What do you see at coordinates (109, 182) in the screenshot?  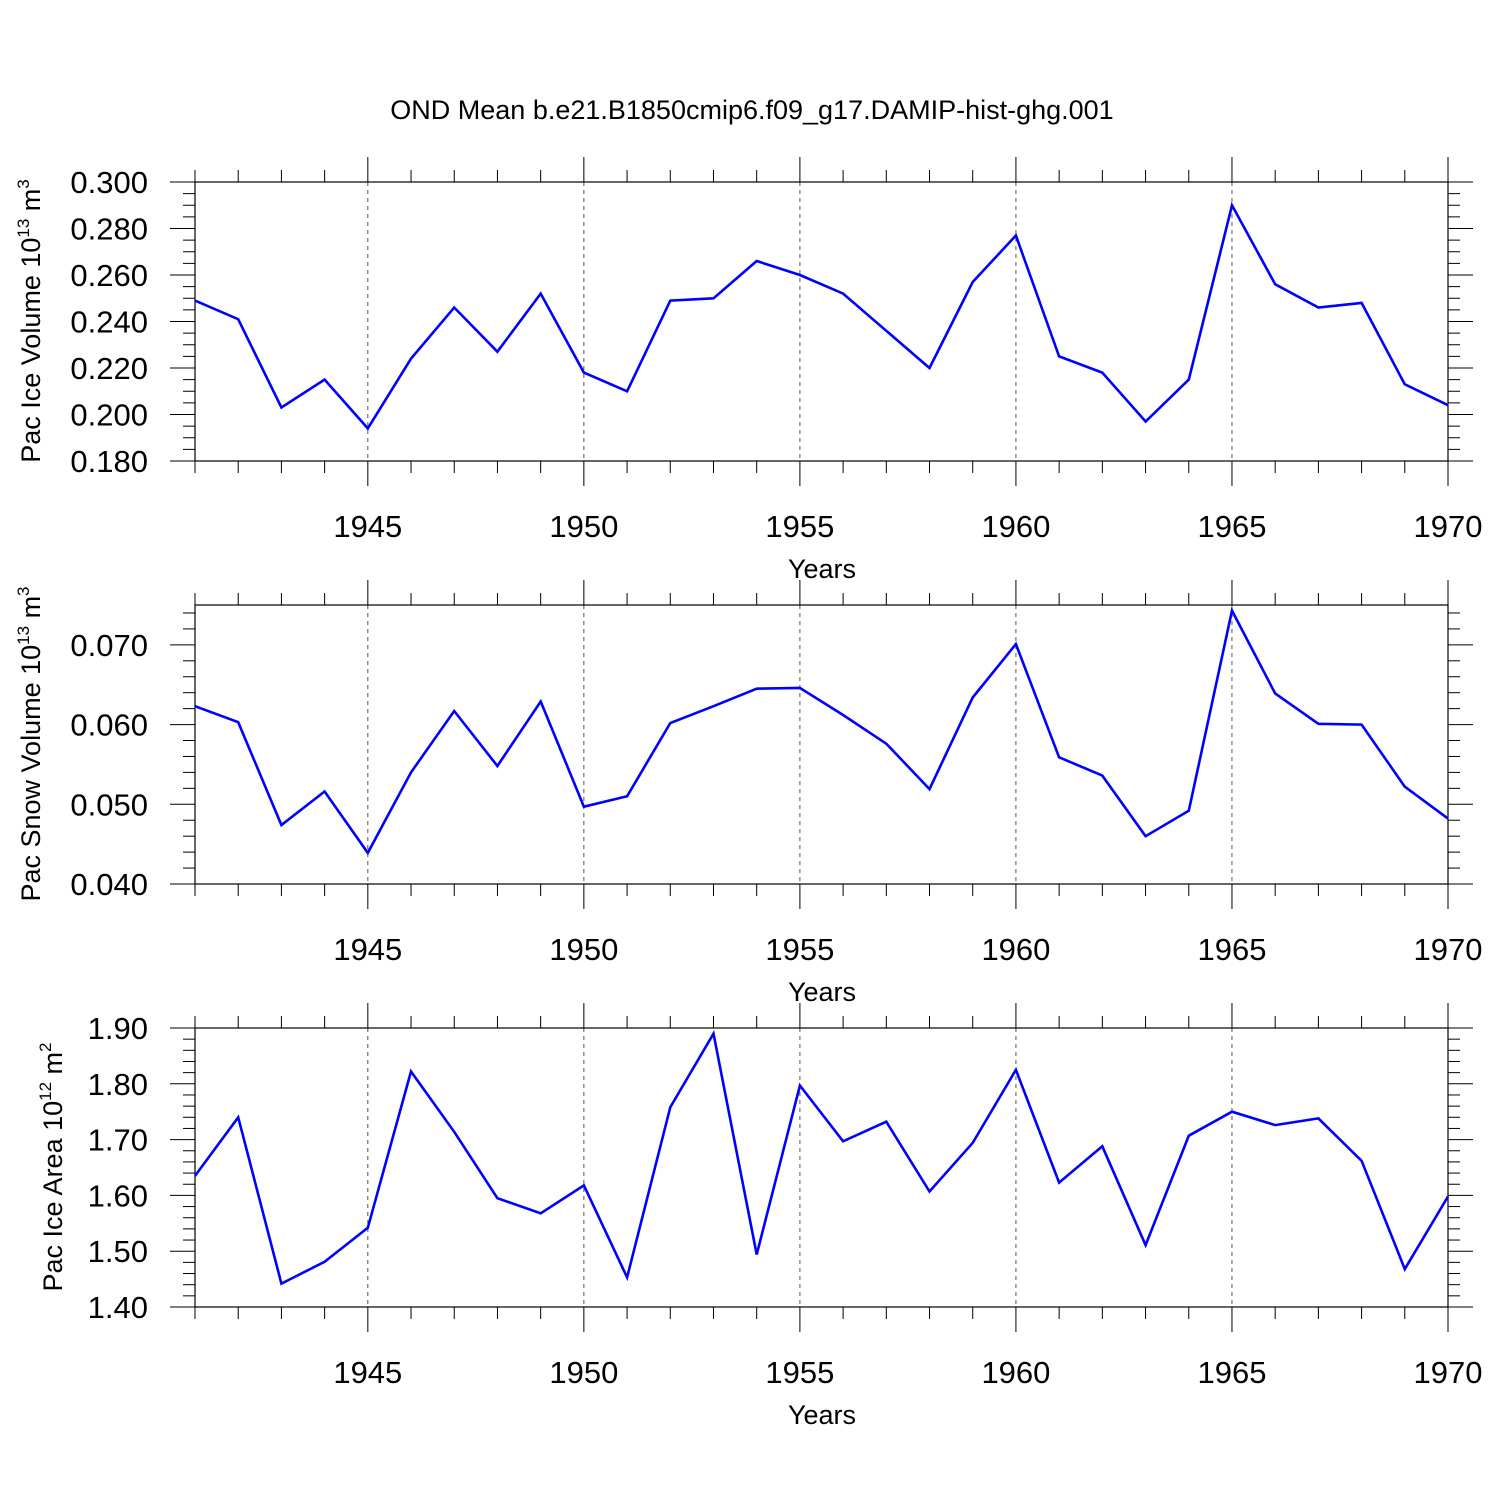 I see `y-tick-label: 0.300` at bounding box center [109, 182].